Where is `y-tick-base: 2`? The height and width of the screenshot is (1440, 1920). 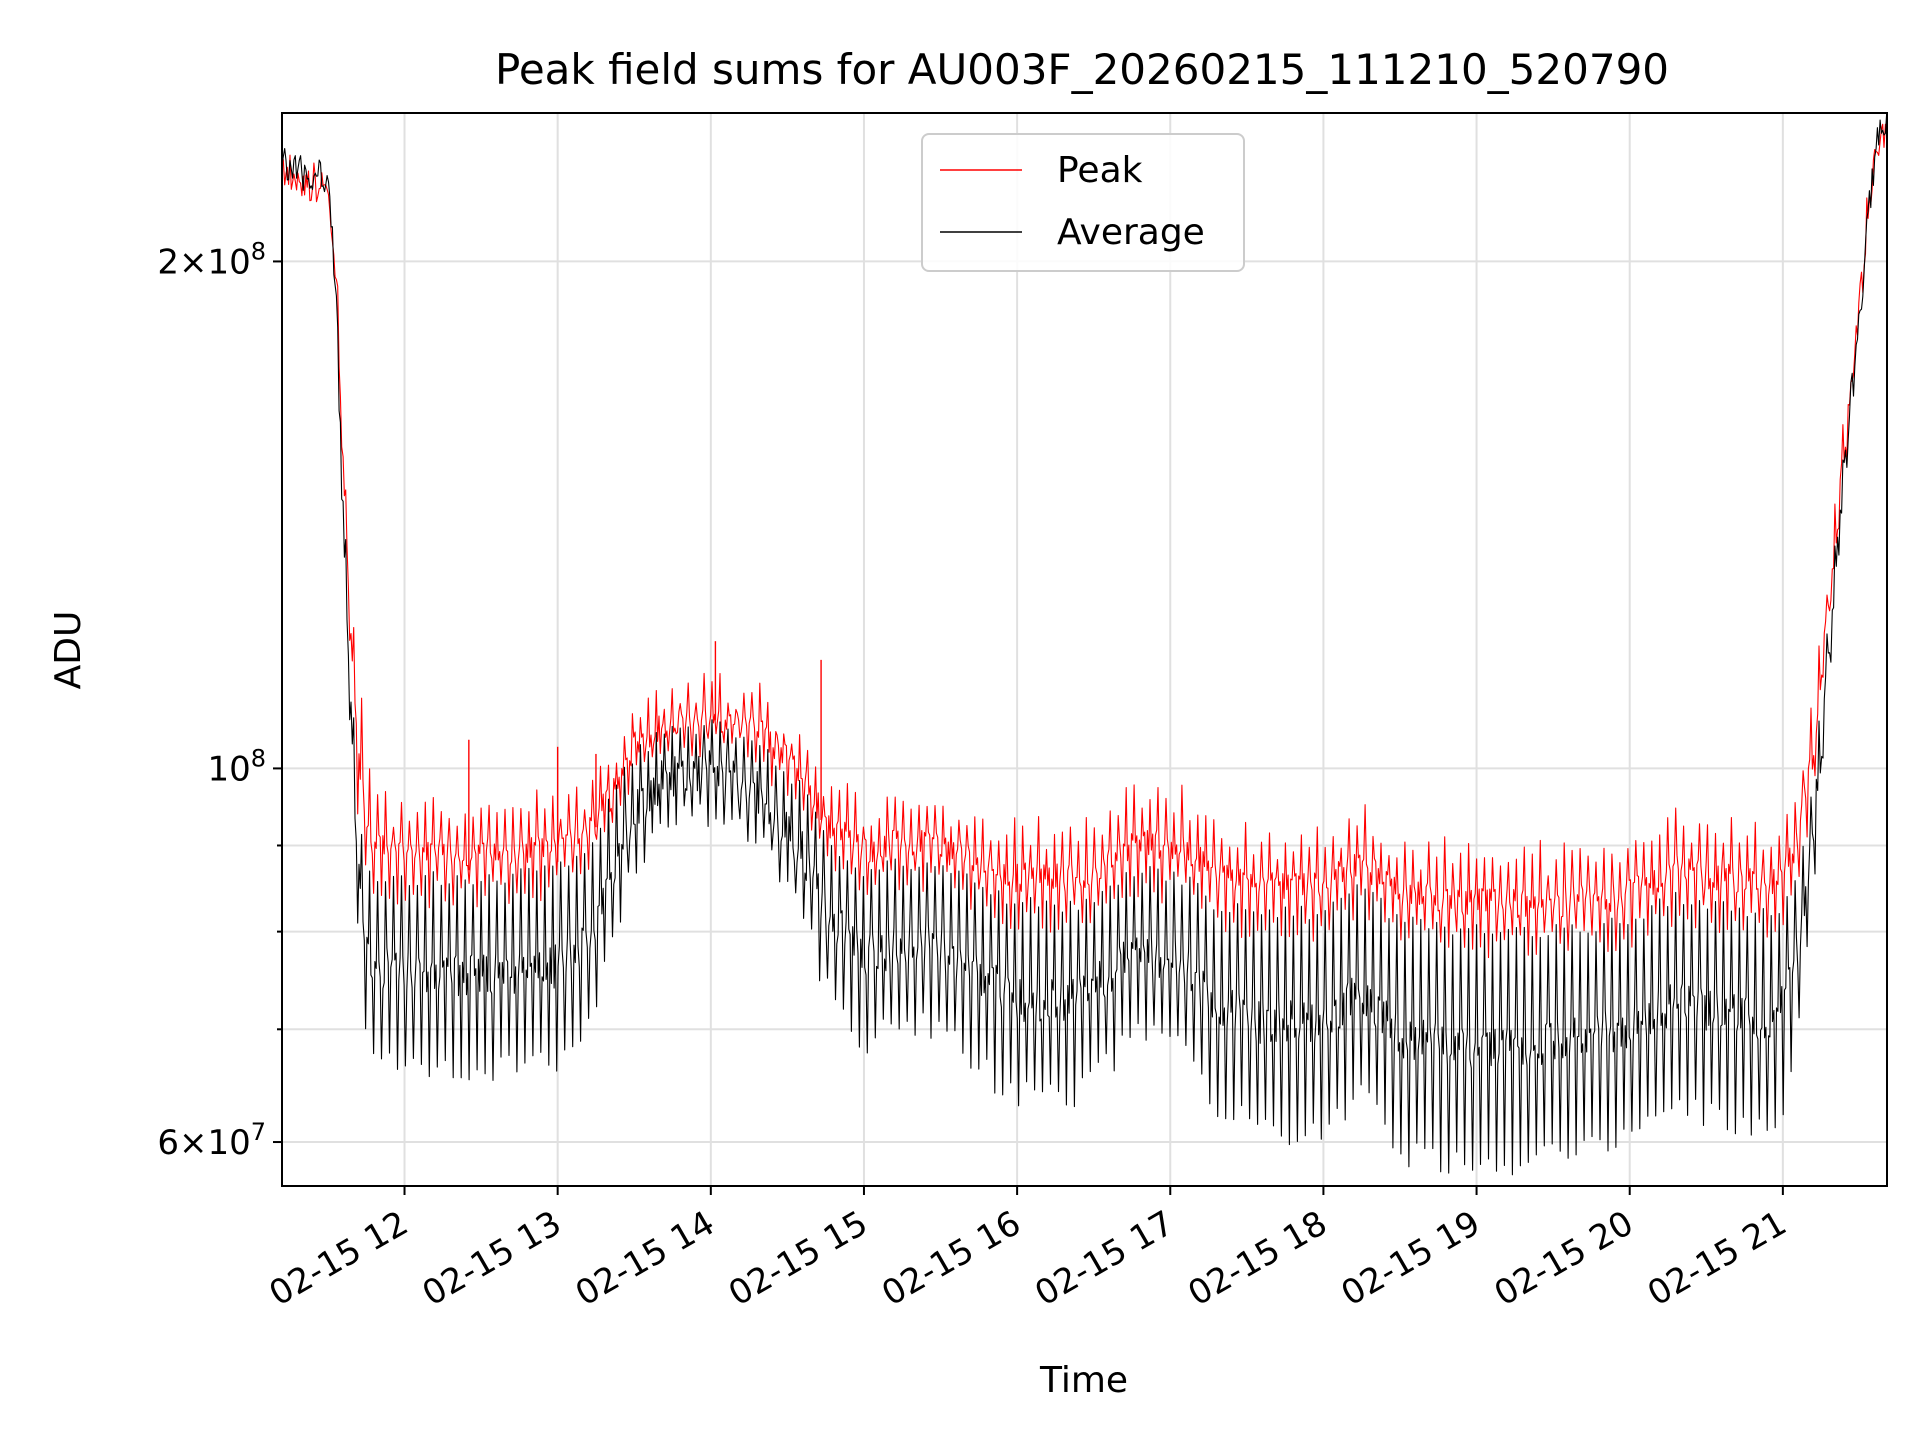
y-tick-base: 2 is located at coordinates (168, 262).